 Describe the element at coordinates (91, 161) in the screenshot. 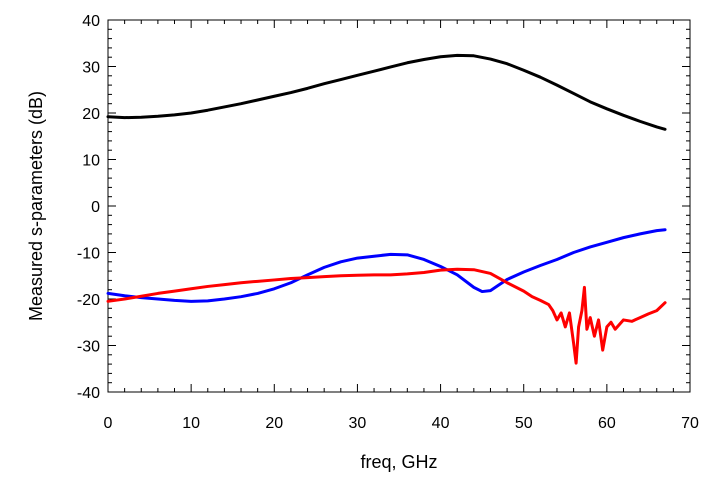

I see `y-tick-label: 10` at that location.